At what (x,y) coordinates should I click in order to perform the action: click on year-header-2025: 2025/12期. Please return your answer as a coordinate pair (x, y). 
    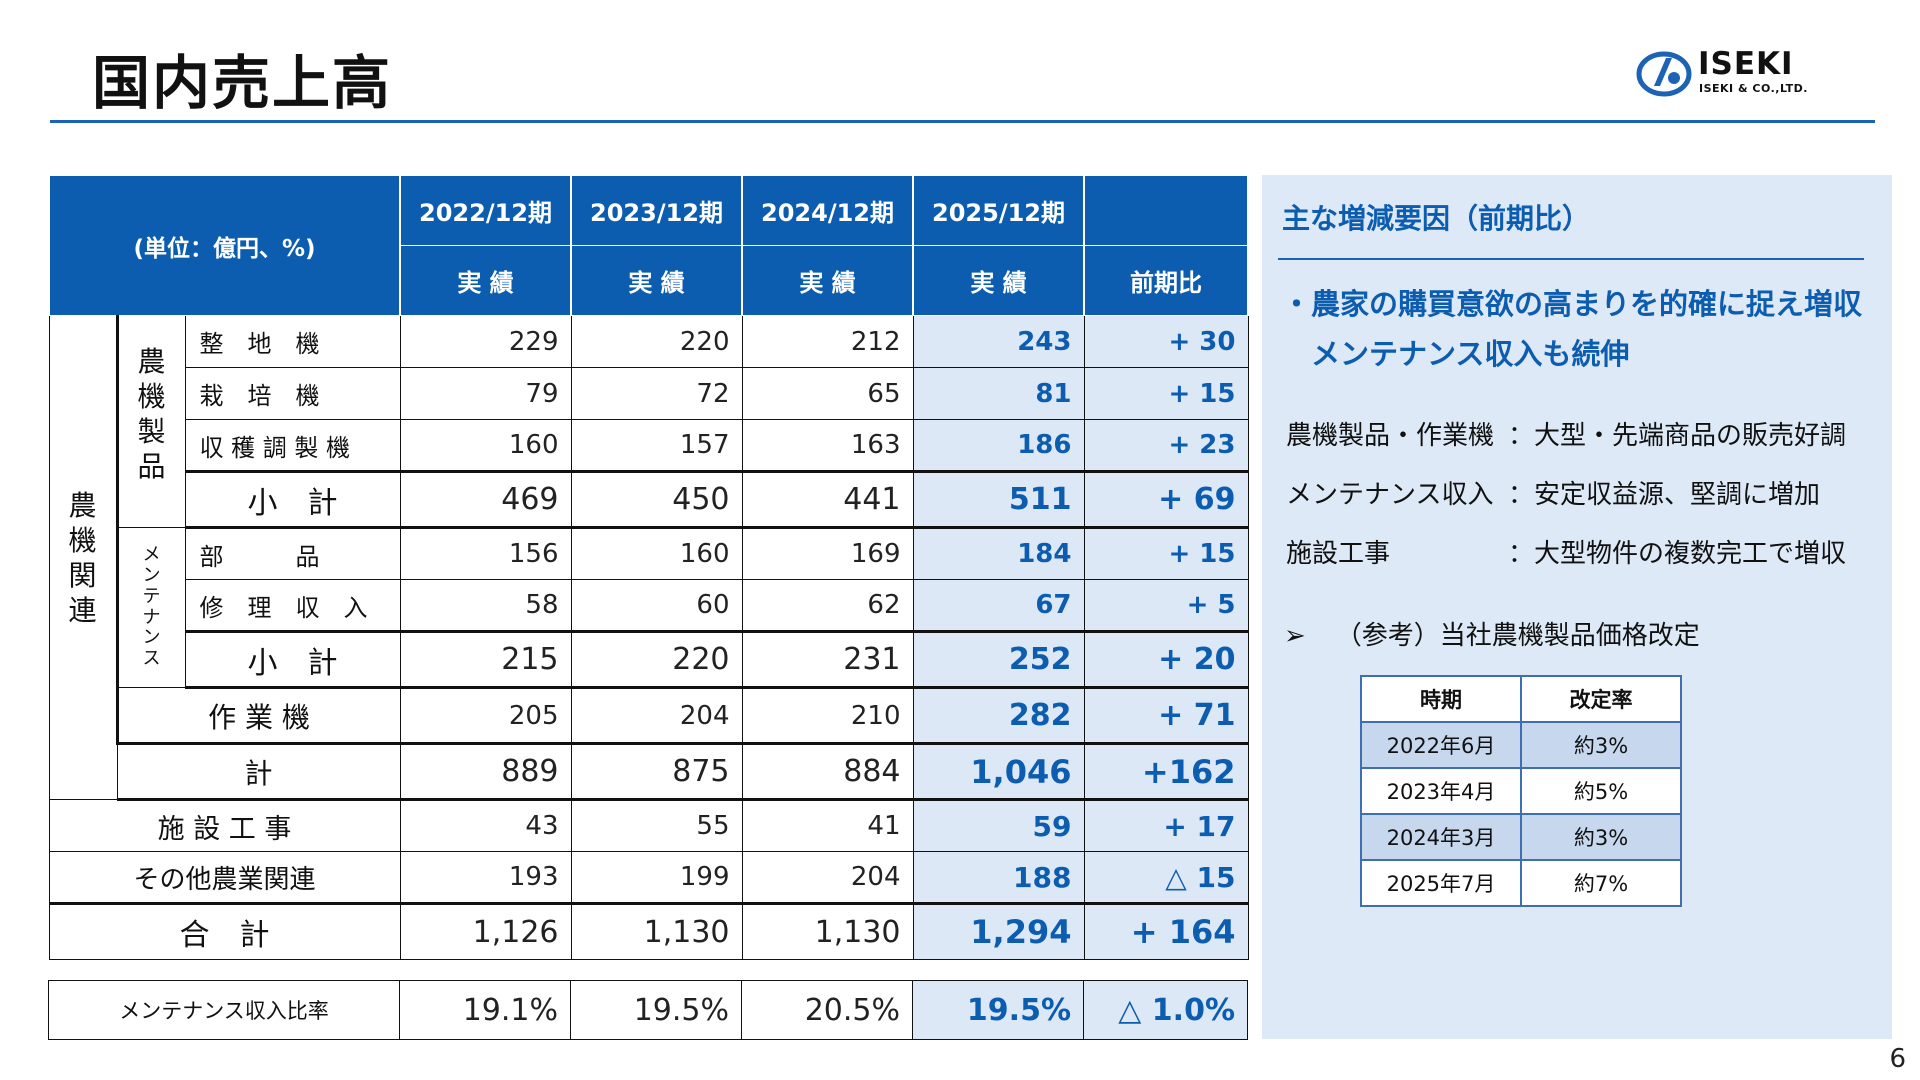
    Looking at the image, I should click on (998, 210).